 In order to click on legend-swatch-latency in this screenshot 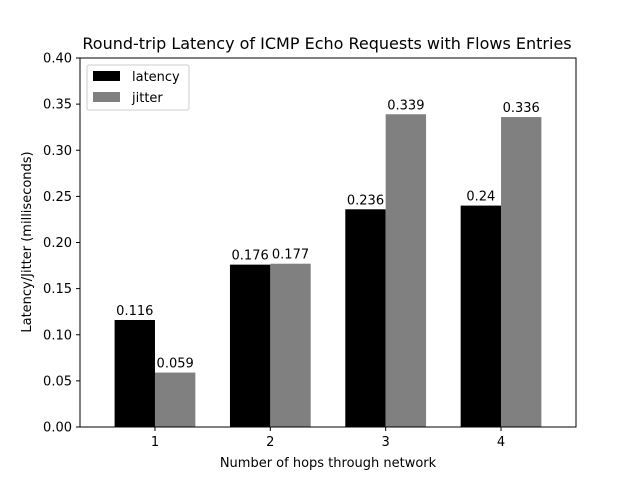, I will do `click(106, 76)`.